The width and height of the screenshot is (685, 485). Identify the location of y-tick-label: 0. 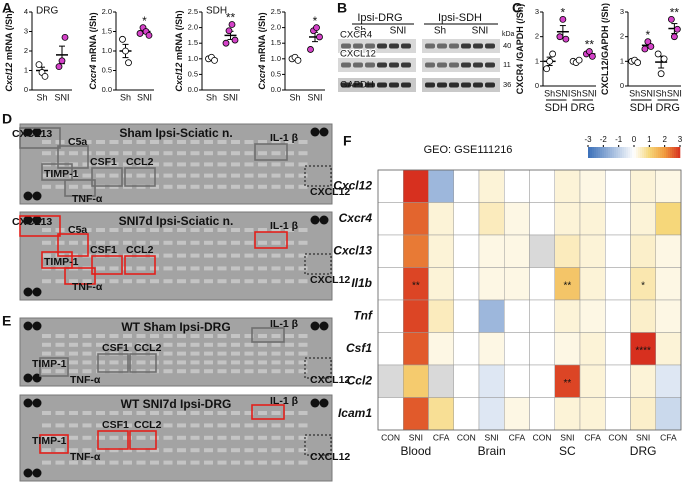
(26, 89).